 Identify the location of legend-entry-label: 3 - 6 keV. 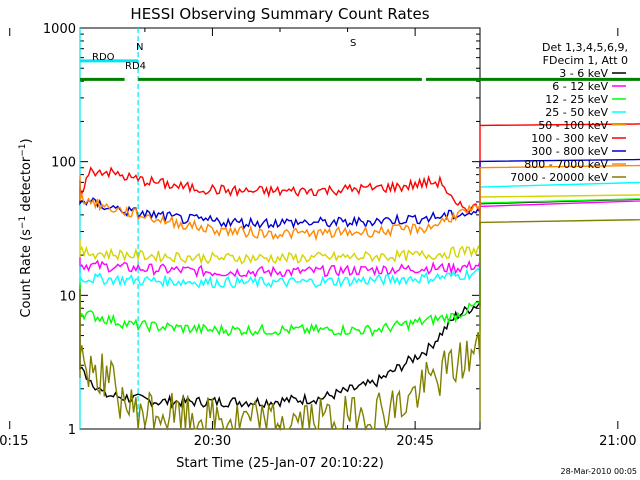
(583, 73).